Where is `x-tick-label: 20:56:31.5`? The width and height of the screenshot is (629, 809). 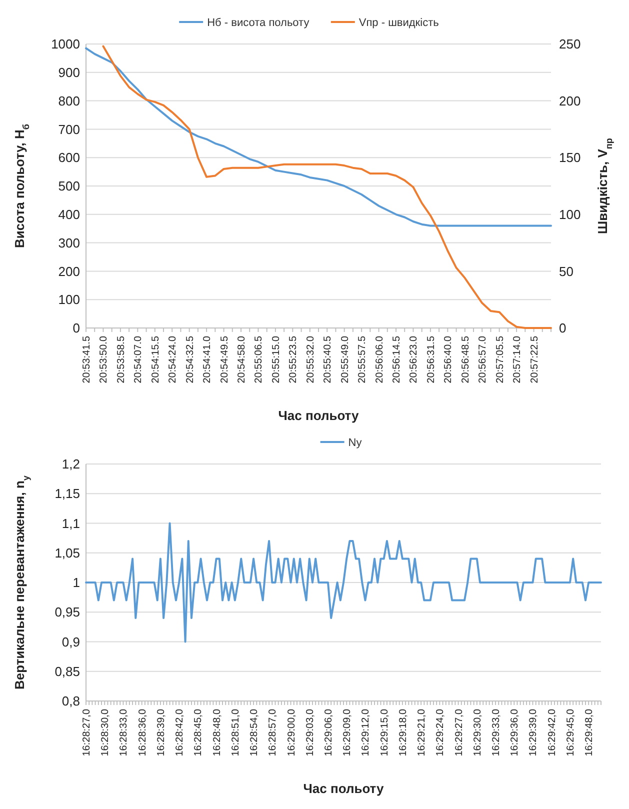
x-tick-label: 20:56:31.5 is located at coordinates (431, 360).